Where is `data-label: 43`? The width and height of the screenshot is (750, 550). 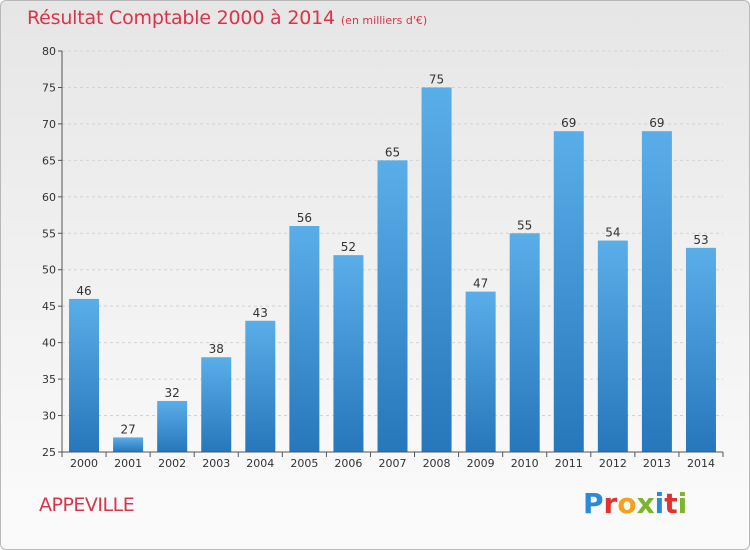
data-label: 43 is located at coordinates (260, 313).